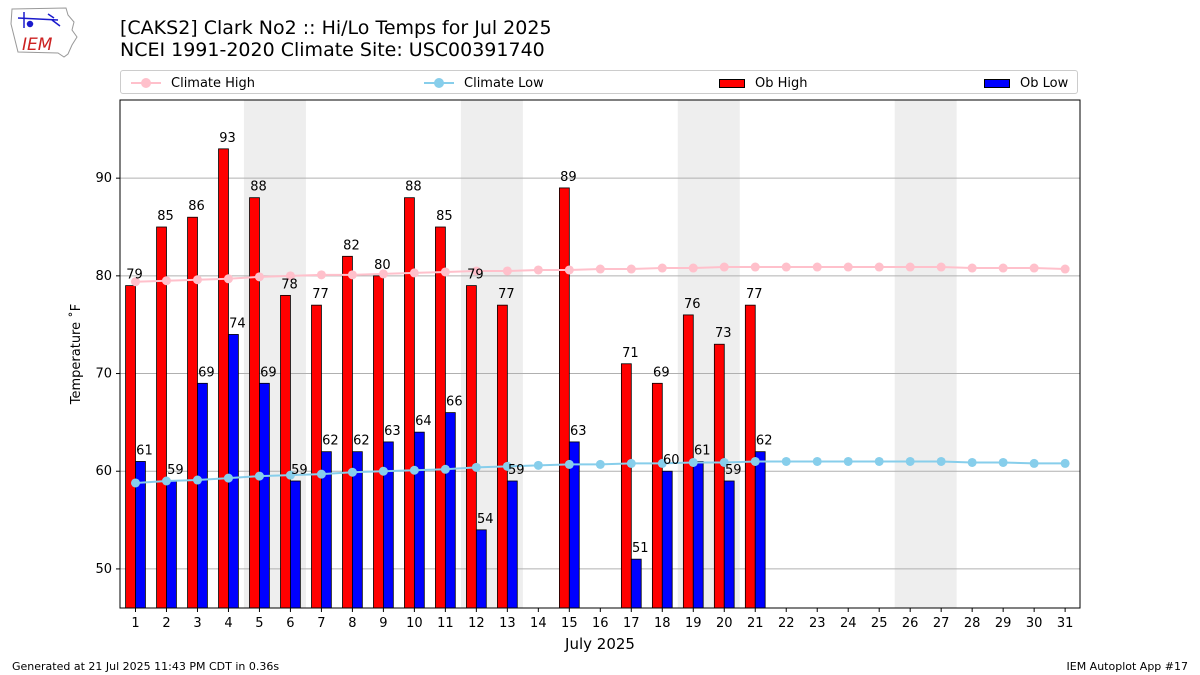 The height and width of the screenshot is (675, 1200). What do you see at coordinates (1065, 623) in the screenshot?
I see `x-tick-label: 31` at bounding box center [1065, 623].